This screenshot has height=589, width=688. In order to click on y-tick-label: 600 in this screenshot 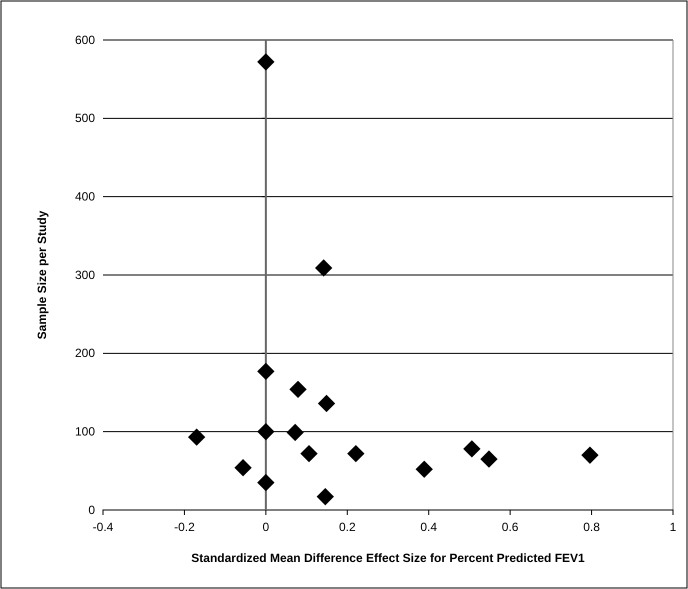, I will do `click(85, 39)`.